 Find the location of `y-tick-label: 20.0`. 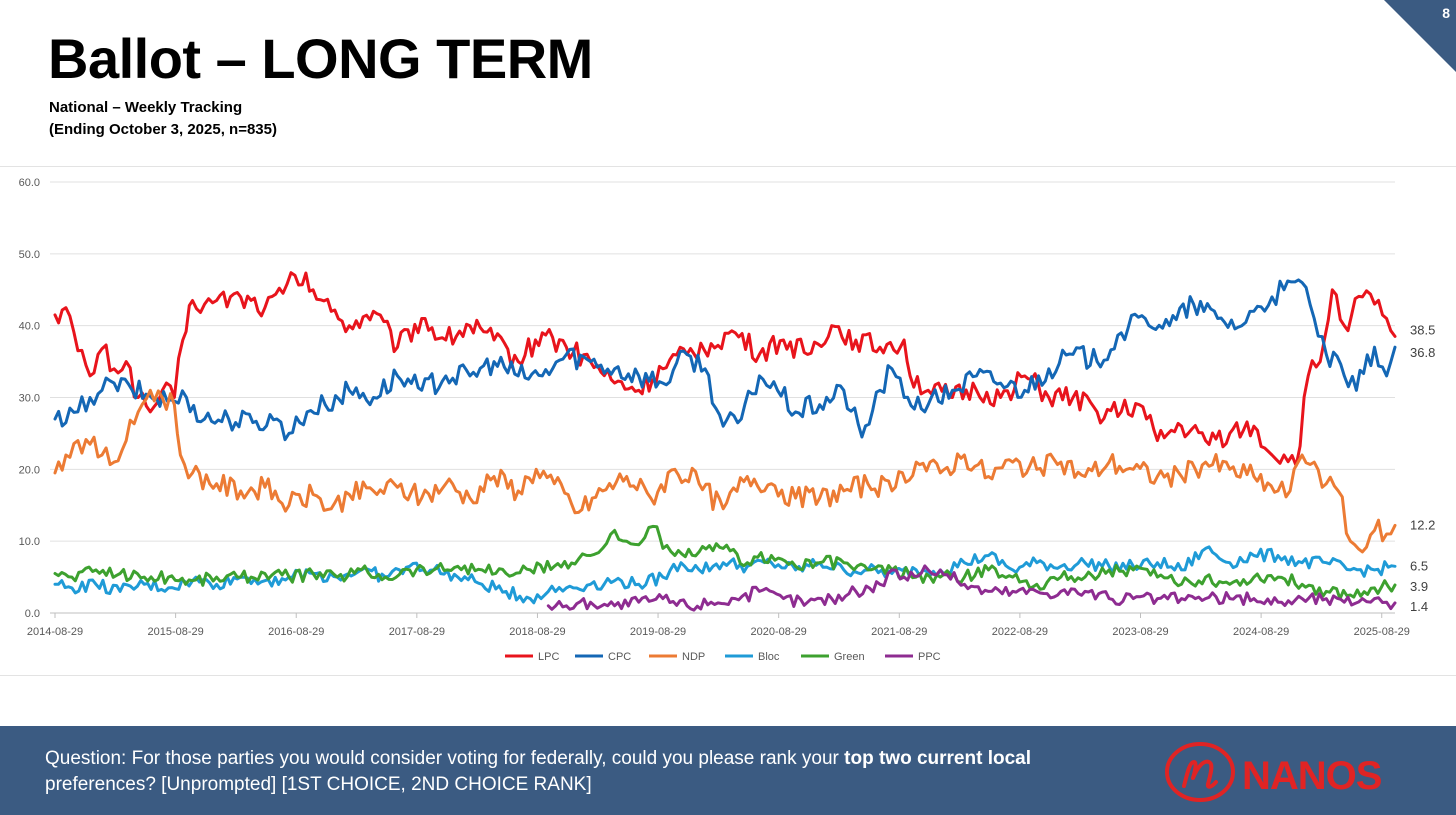

y-tick-label: 20.0 is located at coordinates (29, 470).